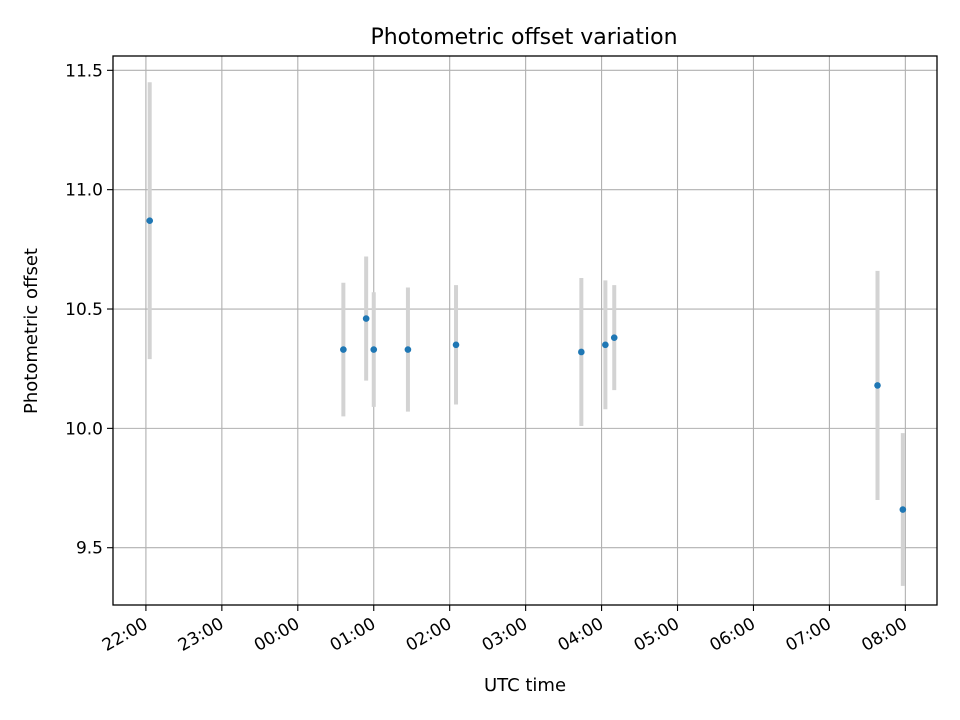 The height and width of the screenshot is (720, 960). What do you see at coordinates (808, 635) in the screenshot?
I see `x-tick-label: 07:00` at bounding box center [808, 635].